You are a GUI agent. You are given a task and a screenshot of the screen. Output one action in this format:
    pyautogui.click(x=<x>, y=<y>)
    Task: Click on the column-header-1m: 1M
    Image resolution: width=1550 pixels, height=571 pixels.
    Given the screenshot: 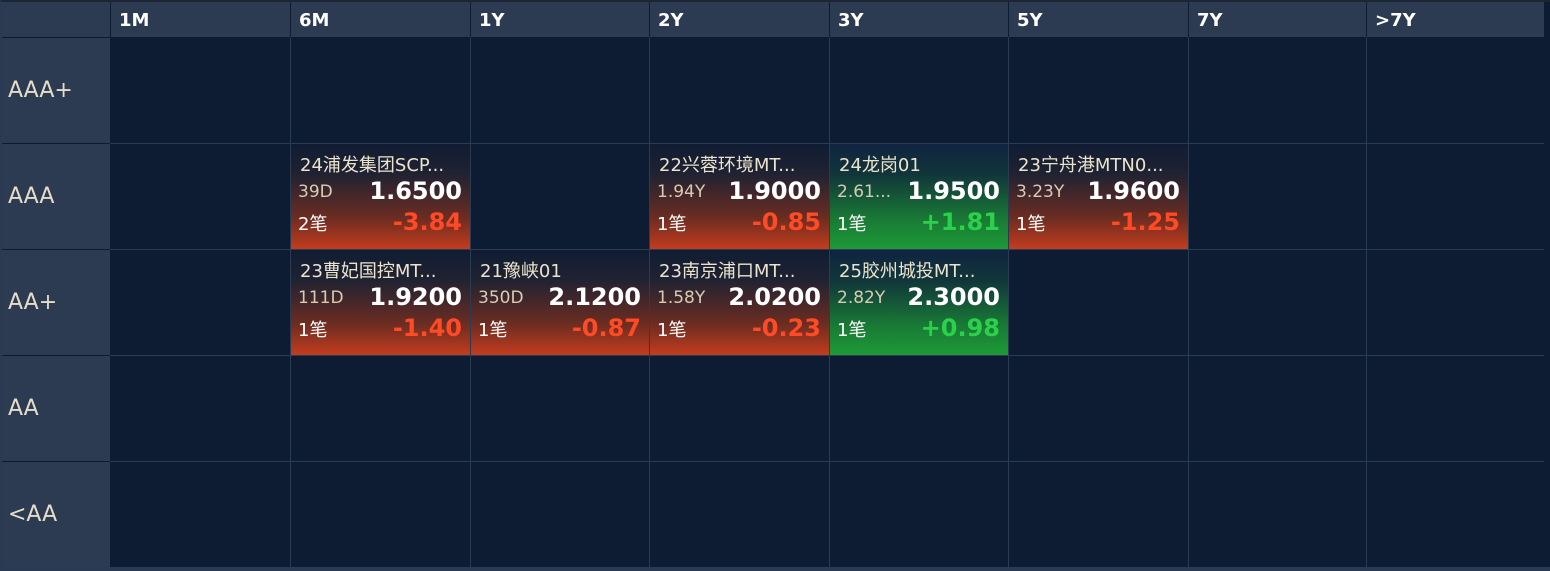 What is the action you would take?
    pyautogui.click(x=200, y=19)
    